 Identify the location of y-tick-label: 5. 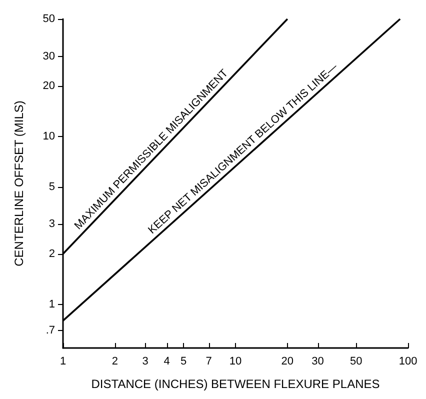
(51, 186).